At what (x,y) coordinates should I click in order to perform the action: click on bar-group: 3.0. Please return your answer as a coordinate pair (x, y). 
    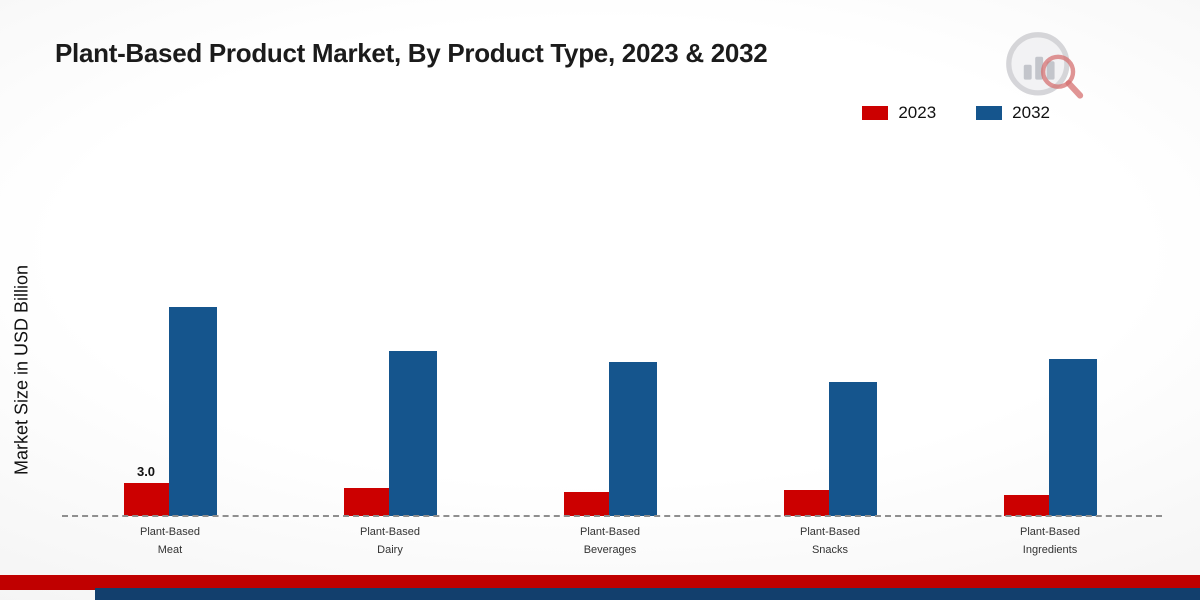
    Looking at the image, I should click on (170, 411).